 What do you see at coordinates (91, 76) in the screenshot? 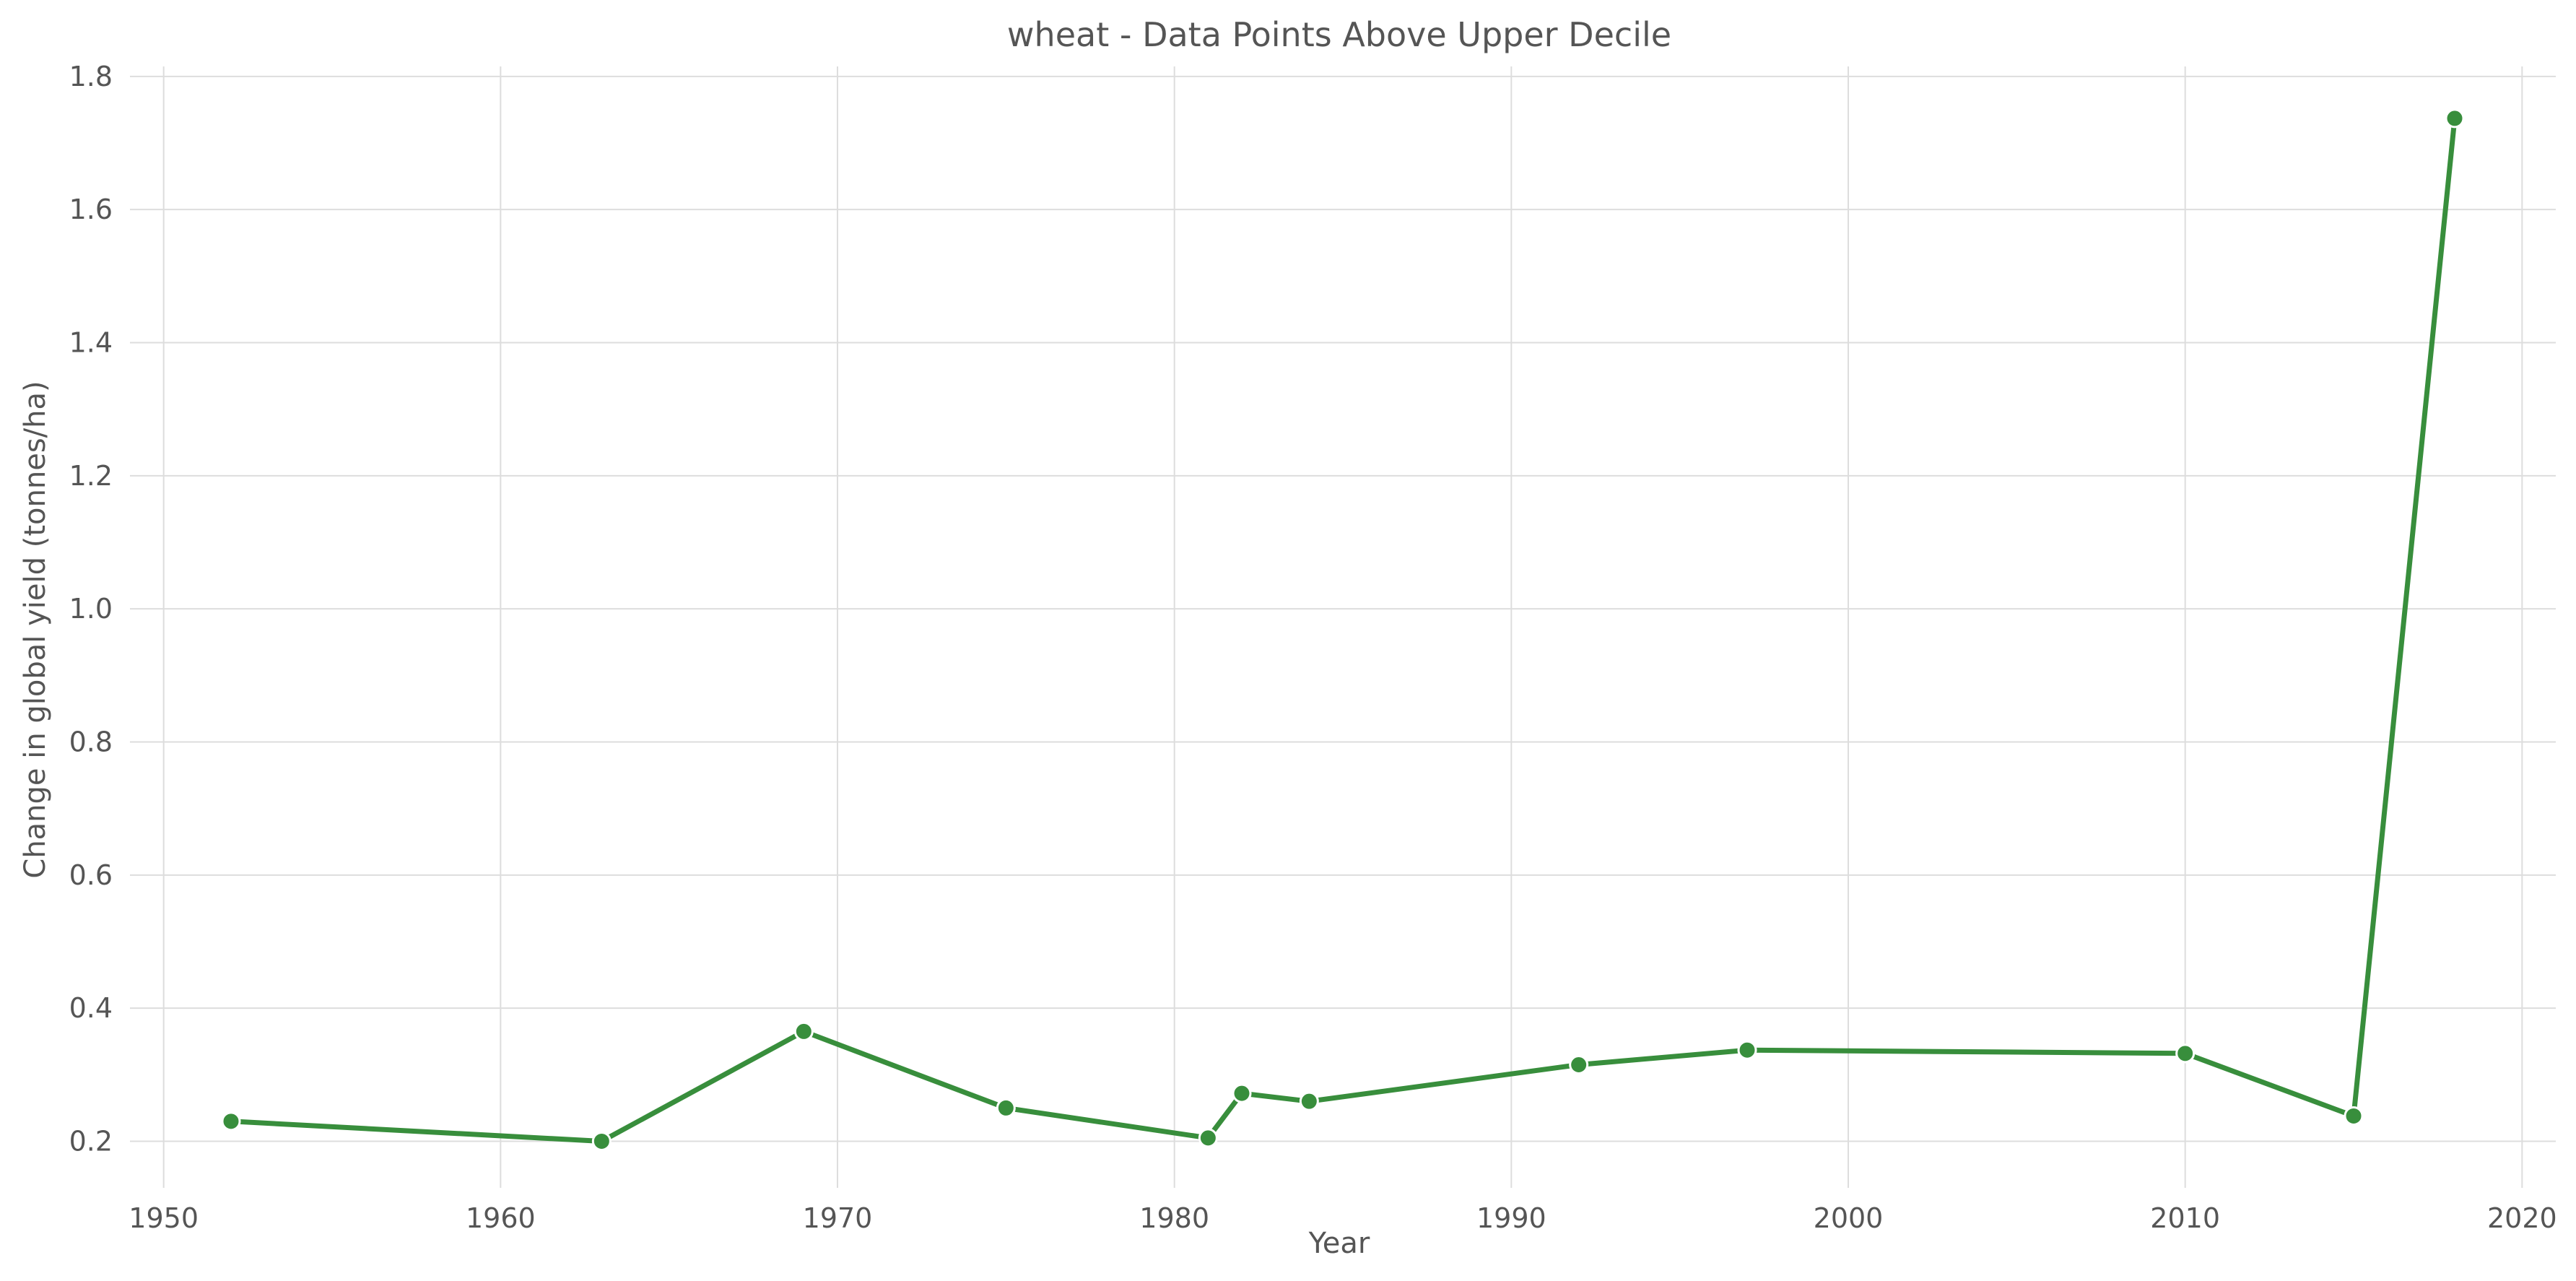
I see `y-tick-label: 1.8` at bounding box center [91, 76].